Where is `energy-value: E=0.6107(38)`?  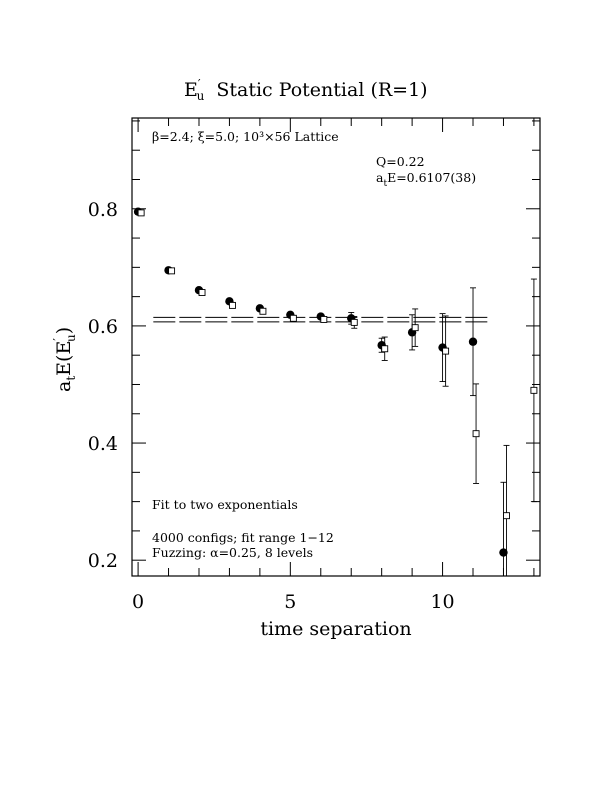
energy-value: E=0.6107(38) is located at coordinates (431, 177).